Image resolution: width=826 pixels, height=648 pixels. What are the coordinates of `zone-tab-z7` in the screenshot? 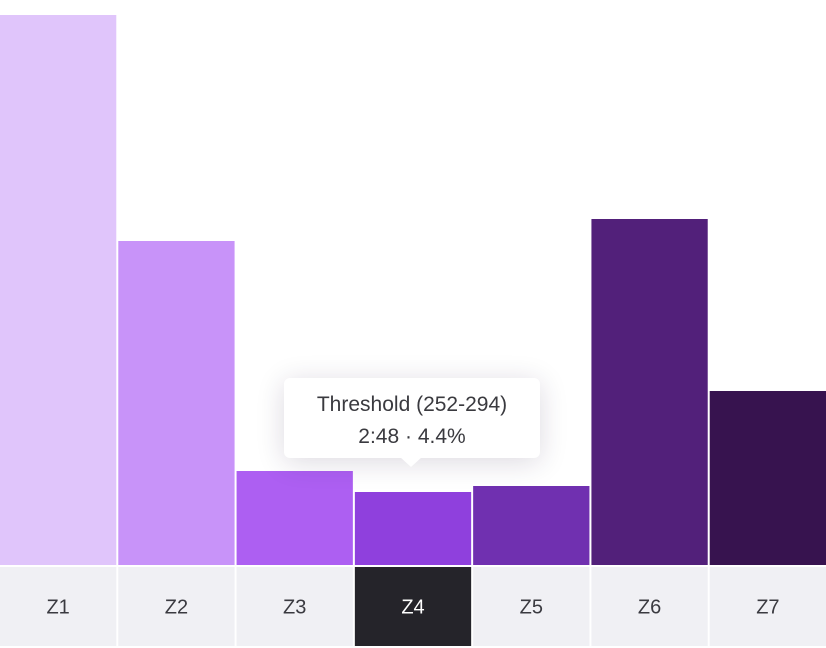 It's located at (767, 606).